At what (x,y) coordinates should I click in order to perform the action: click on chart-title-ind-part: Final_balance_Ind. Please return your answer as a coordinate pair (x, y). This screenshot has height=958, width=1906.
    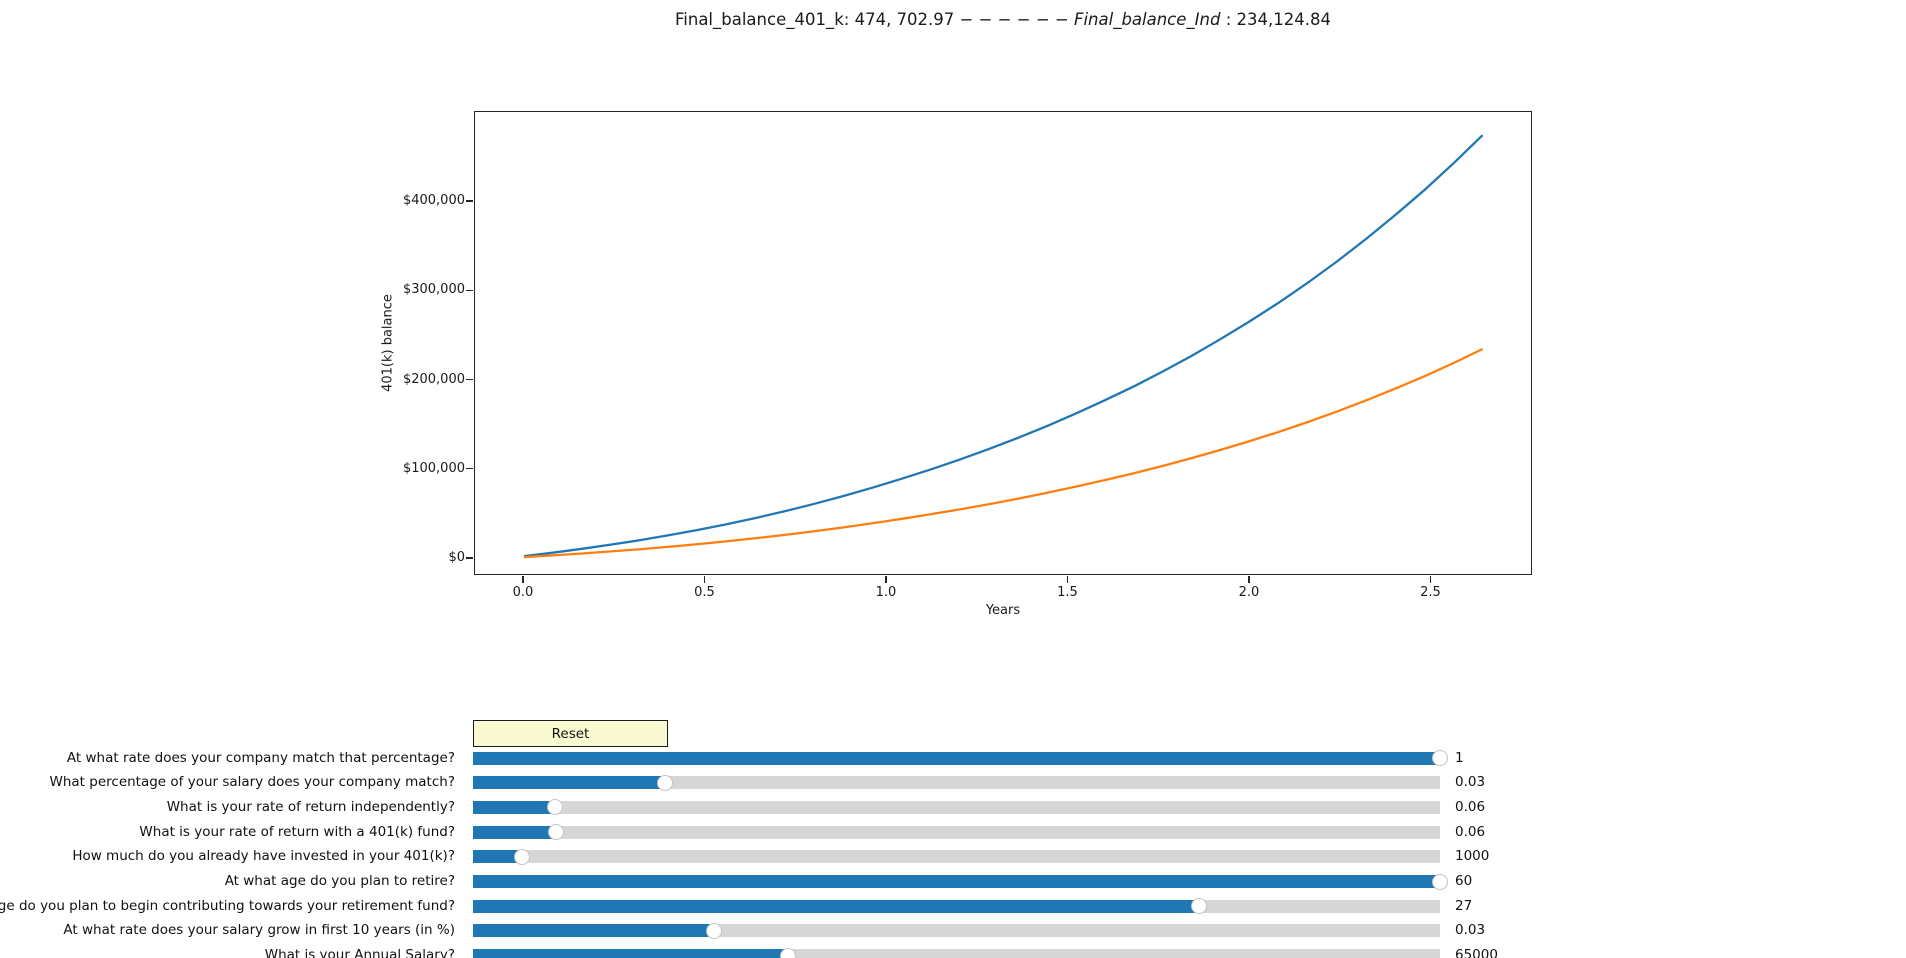
    Looking at the image, I should click on (1147, 19).